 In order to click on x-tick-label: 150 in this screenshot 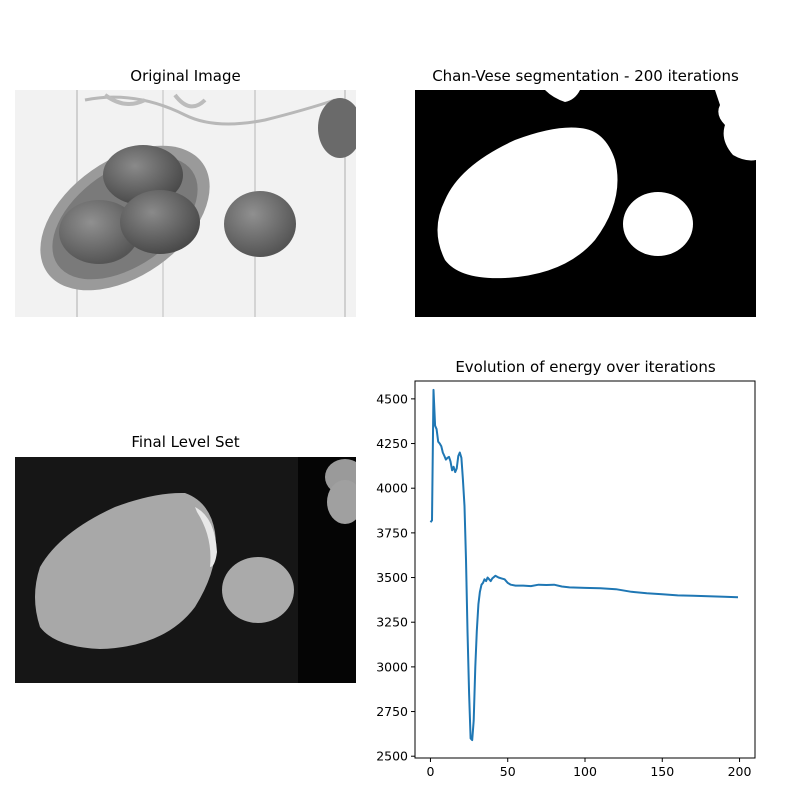, I will do `click(662, 771)`.